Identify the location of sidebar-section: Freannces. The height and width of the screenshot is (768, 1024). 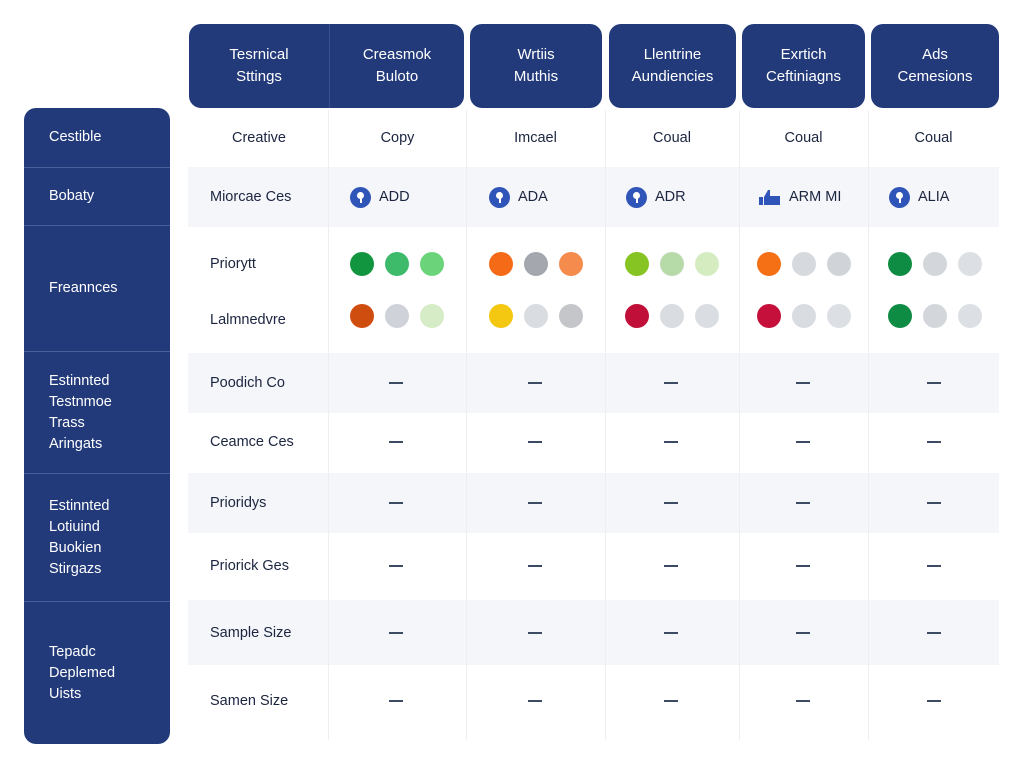
(97, 289).